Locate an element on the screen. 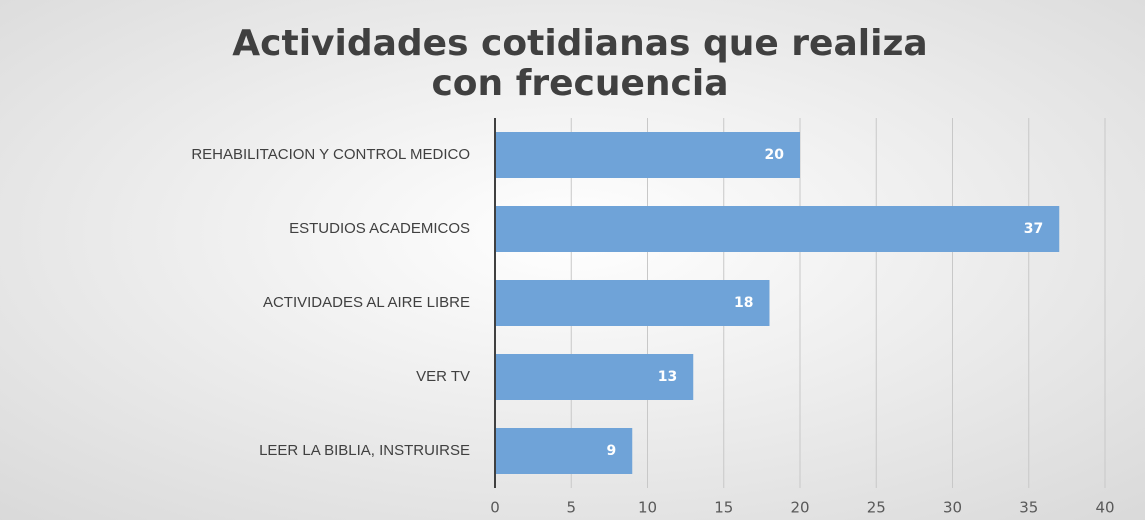 The image size is (1145, 520). y-tick-label: ACTIVIDADES AL AIRE LIBRE is located at coordinates (366, 302).